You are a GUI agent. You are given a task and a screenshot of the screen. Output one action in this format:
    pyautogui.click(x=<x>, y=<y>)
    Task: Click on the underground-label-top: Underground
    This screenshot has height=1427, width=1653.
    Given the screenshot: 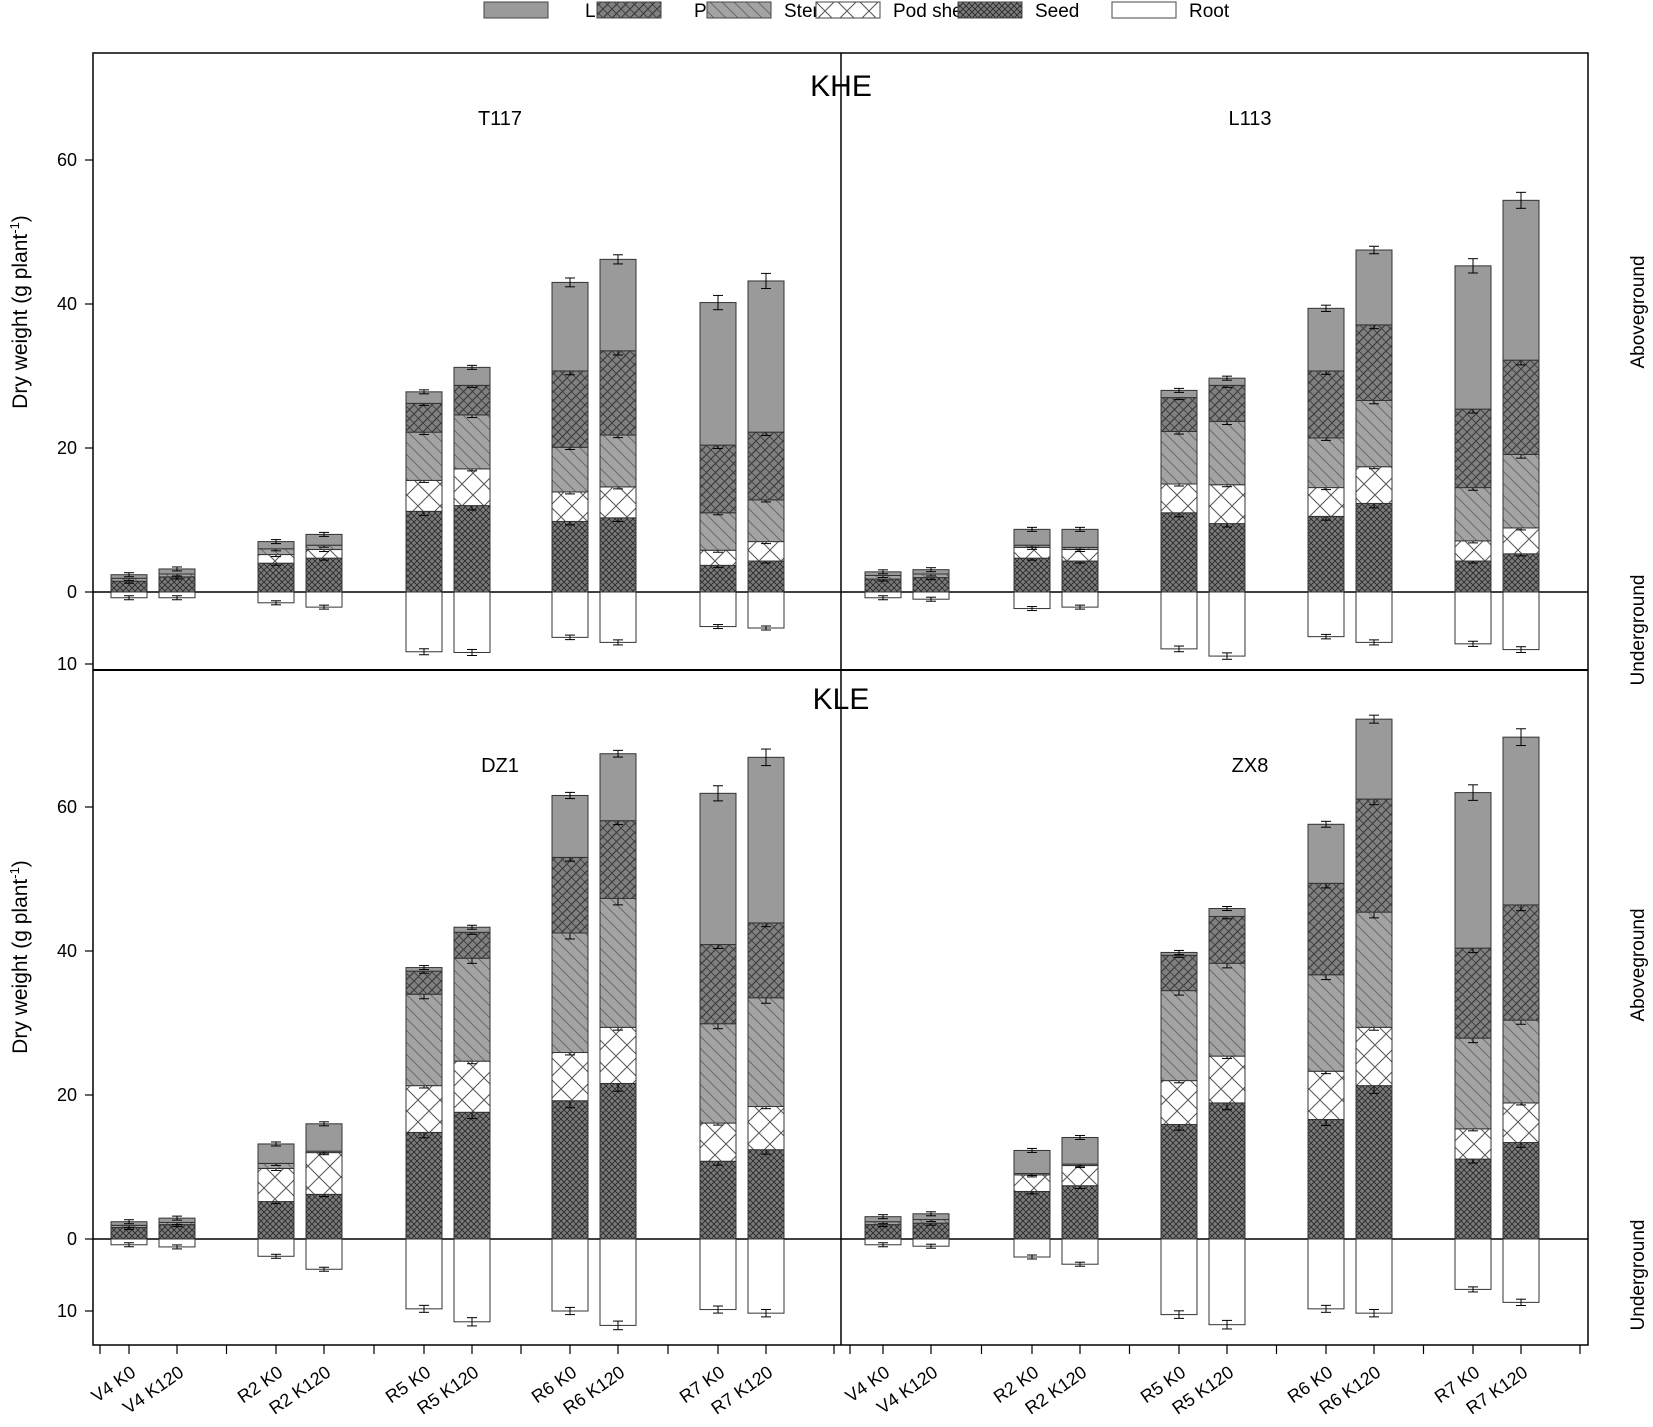 What is the action you would take?
    pyautogui.click(x=1638, y=630)
    